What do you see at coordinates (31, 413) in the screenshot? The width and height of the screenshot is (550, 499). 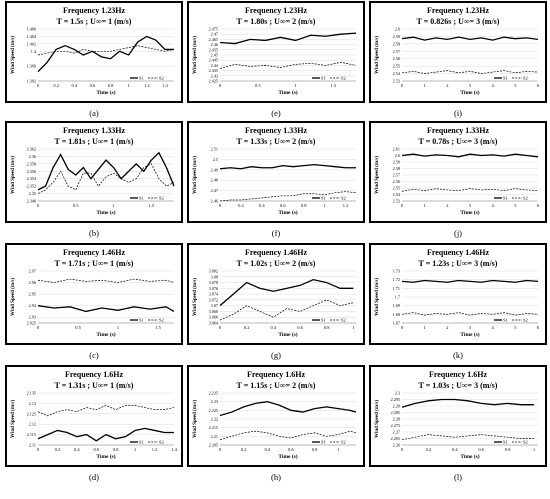 I see `y-tick-label: 2.125` at bounding box center [31, 413].